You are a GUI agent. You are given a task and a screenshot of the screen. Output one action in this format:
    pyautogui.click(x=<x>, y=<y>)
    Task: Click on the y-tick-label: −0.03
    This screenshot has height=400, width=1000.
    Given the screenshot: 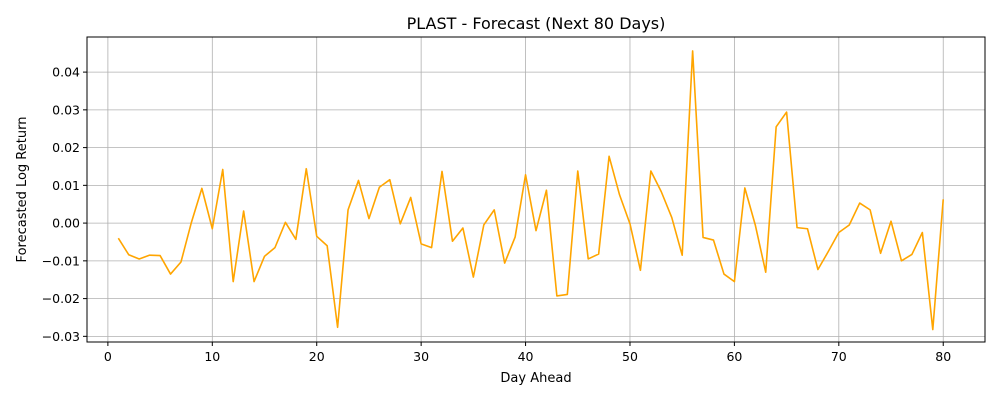 What is the action you would take?
    pyautogui.click(x=61, y=336)
    